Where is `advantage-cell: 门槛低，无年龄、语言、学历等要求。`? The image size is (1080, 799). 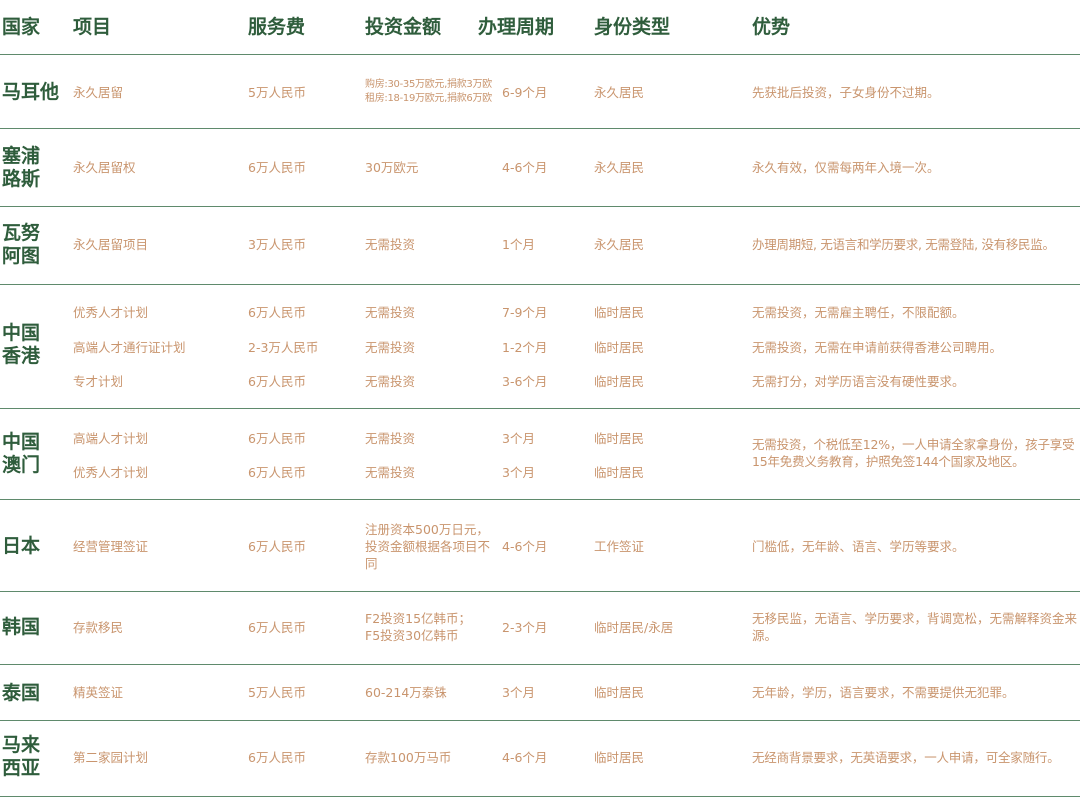 advantage-cell: 门槛低，无年龄、语言、学历等要求。 is located at coordinates (858, 546).